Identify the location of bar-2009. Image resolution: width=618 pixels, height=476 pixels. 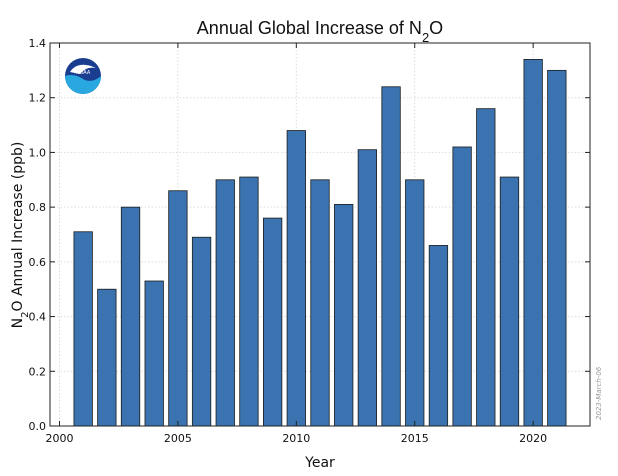
(272, 322).